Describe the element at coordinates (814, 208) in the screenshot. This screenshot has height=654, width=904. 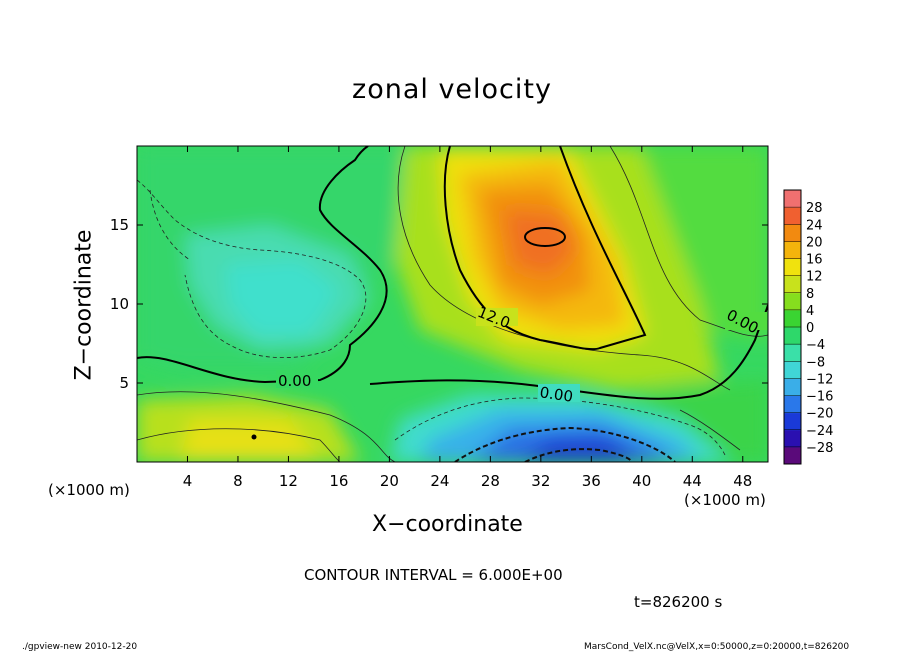
I see `colorbar-label: 28` at that location.